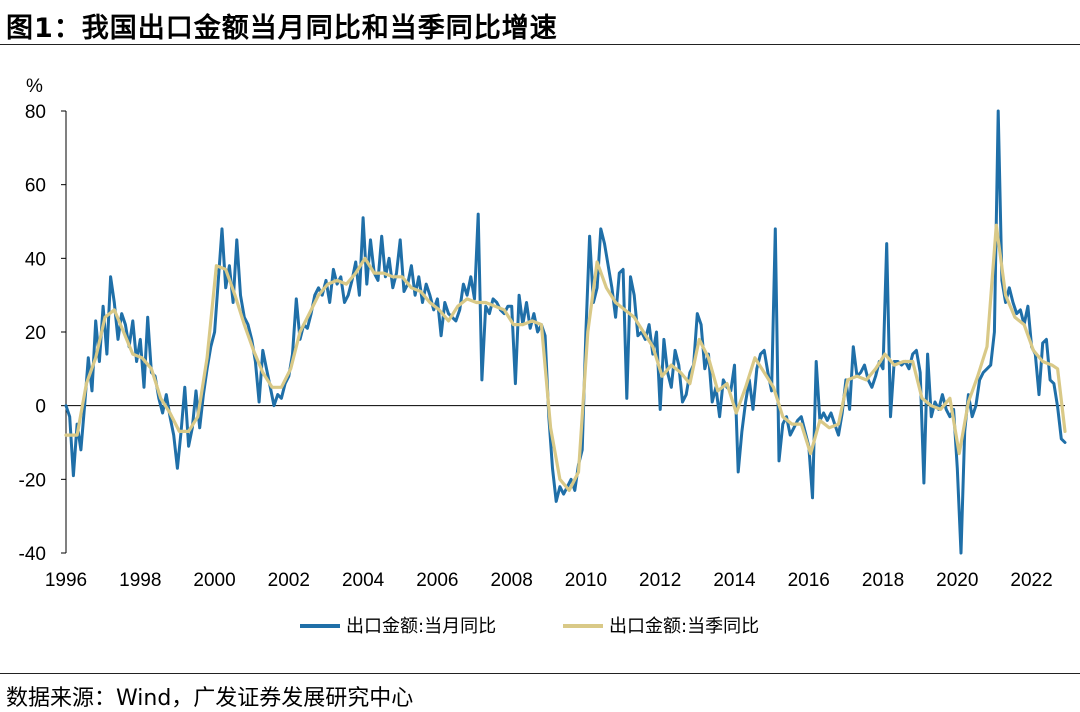 The width and height of the screenshot is (1080, 712). I want to click on x-tick-label: 2020, so click(957, 580).